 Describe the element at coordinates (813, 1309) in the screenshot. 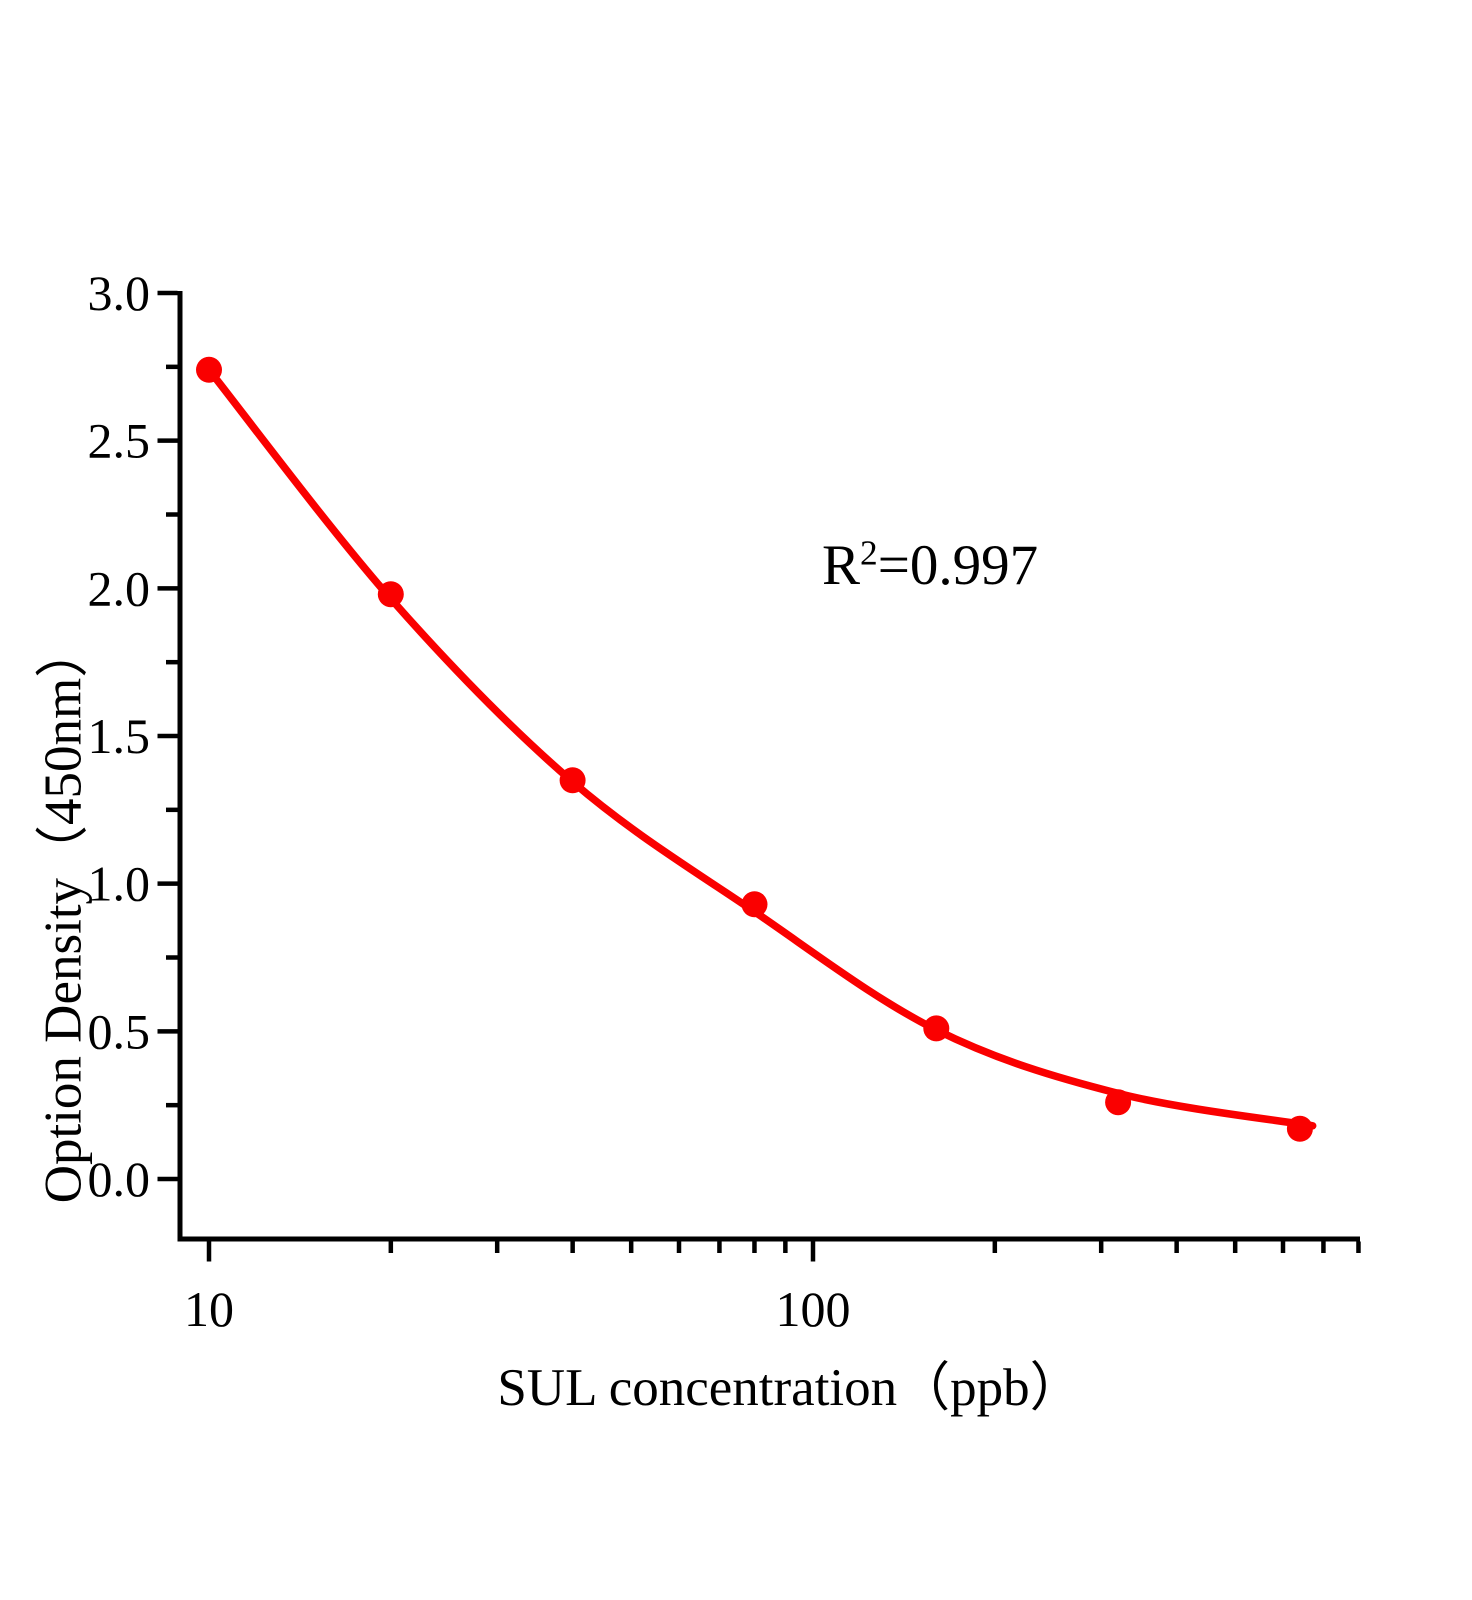

I see `x-tick-label: 100` at that location.